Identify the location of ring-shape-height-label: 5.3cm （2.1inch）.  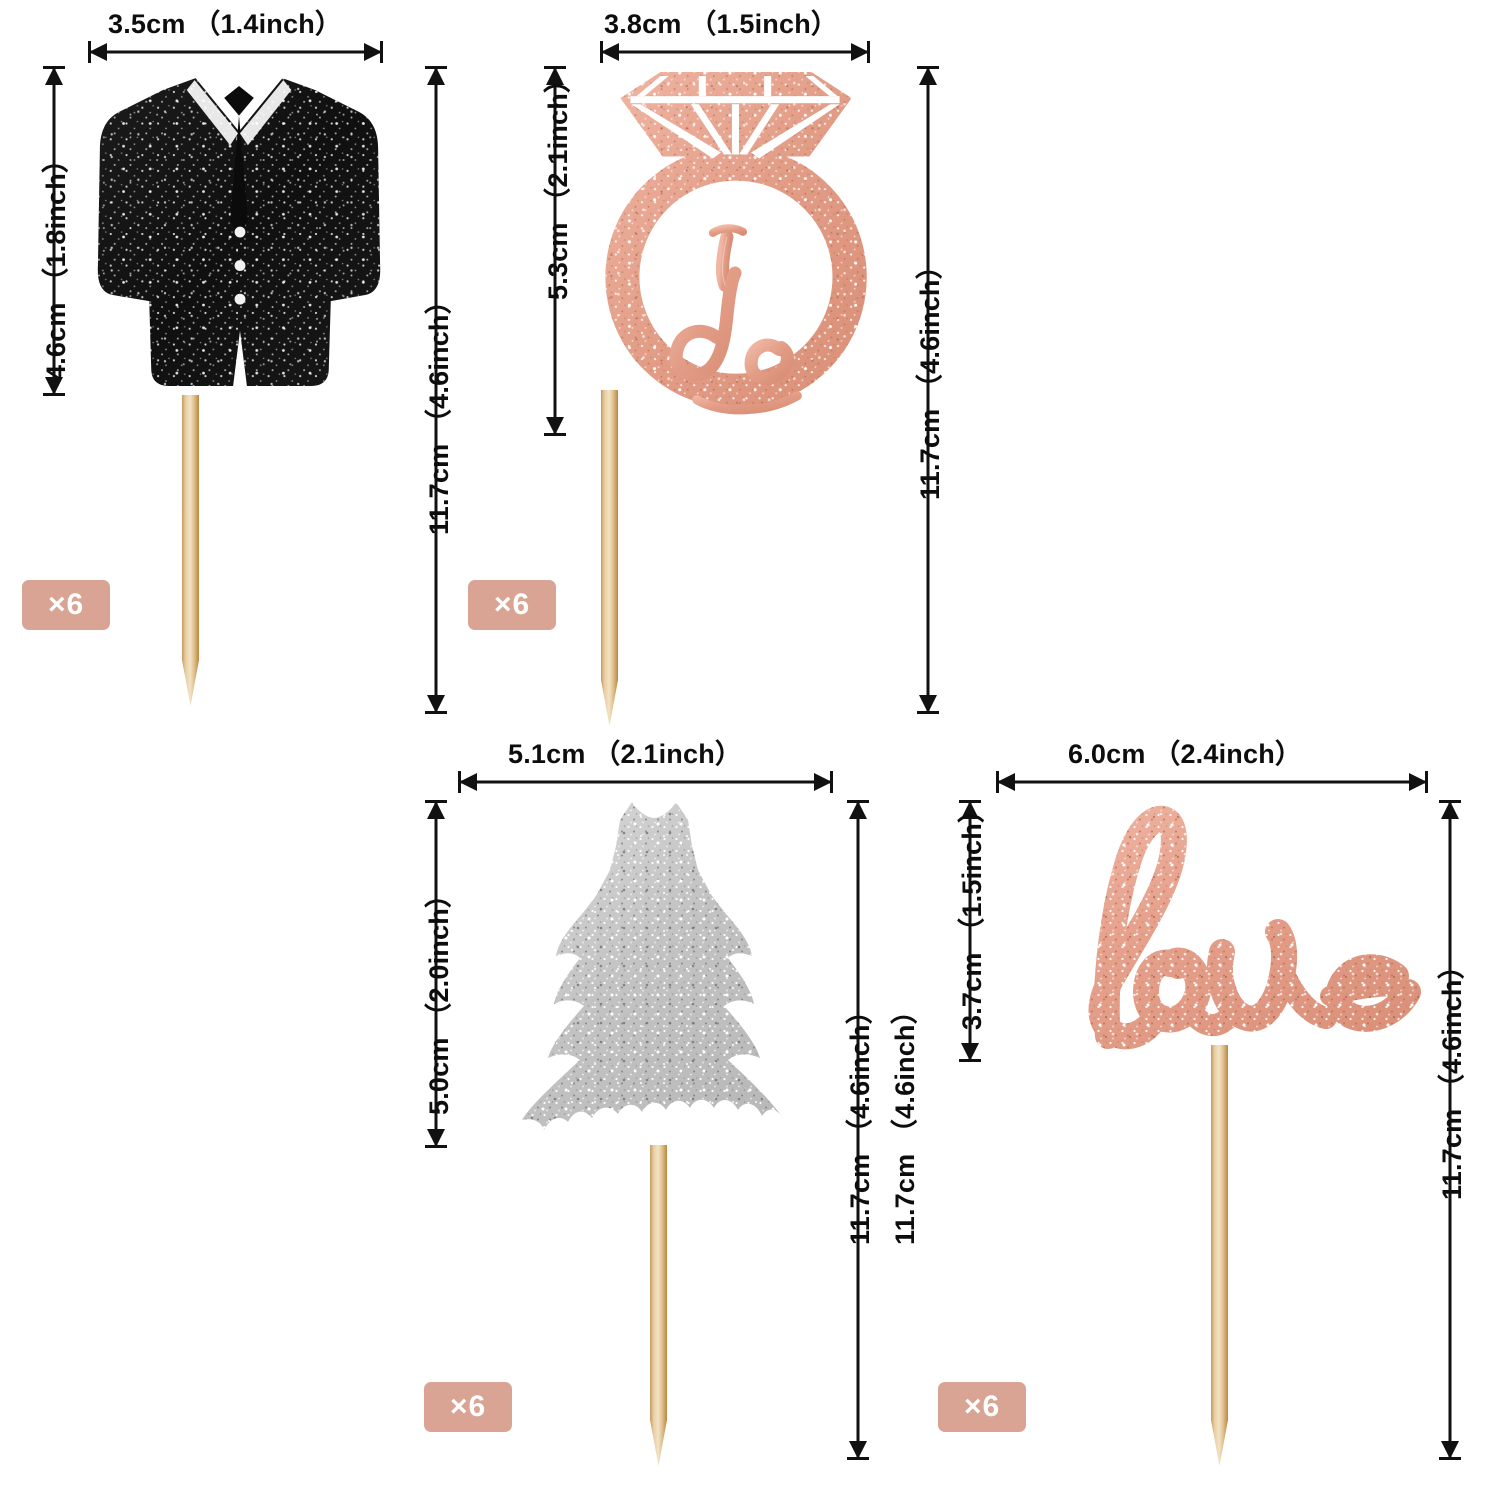
(558, 182).